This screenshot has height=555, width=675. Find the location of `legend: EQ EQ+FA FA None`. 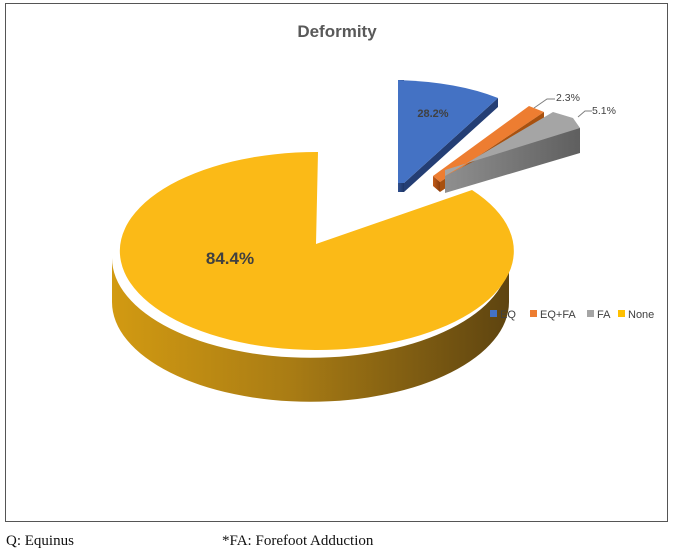

legend: EQ EQ+FA FA None is located at coordinates (572, 315).